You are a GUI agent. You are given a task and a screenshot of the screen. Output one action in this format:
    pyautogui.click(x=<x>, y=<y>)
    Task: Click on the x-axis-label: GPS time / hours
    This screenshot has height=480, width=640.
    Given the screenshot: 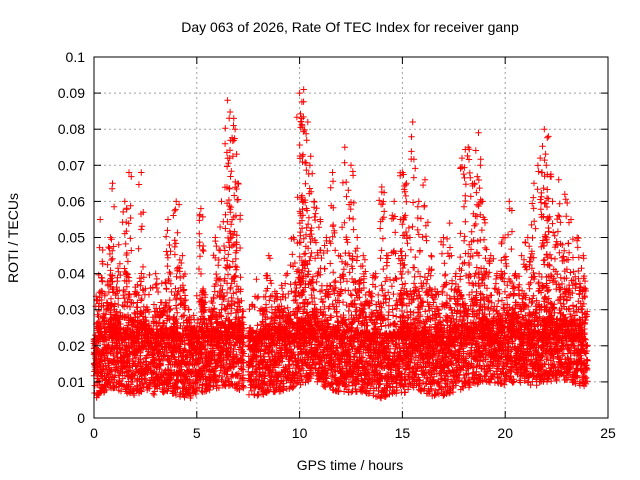 What is the action you would take?
    pyautogui.click(x=350, y=465)
    